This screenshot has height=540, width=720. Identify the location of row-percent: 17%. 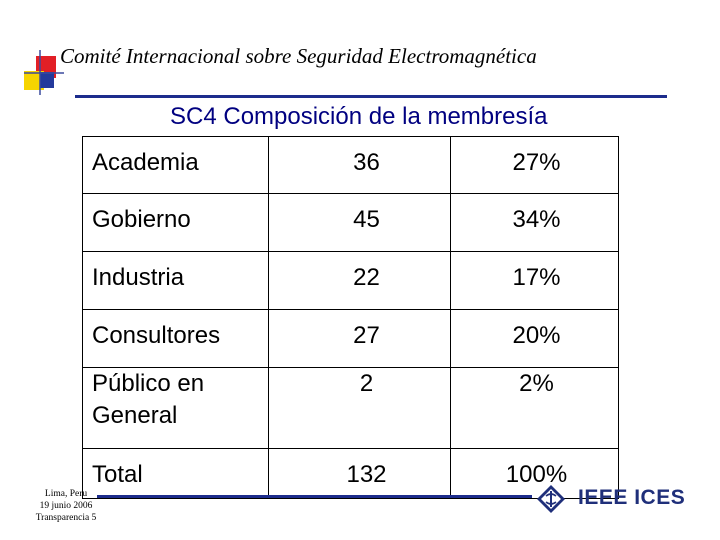
(534, 280).